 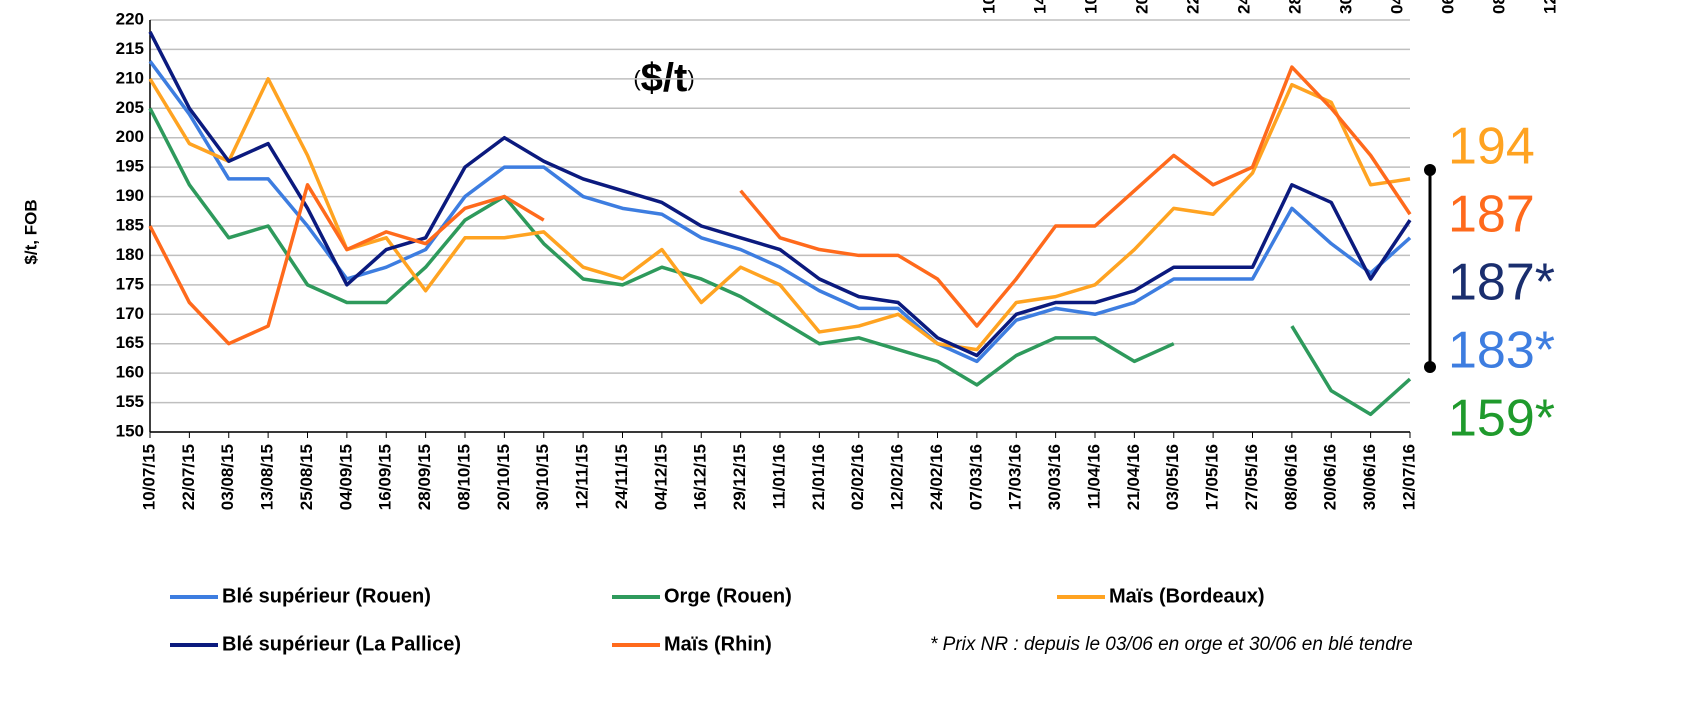 What do you see at coordinates (130, 195) in the screenshot?
I see `y-tick-label: 190` at bounding box center [130, 195].